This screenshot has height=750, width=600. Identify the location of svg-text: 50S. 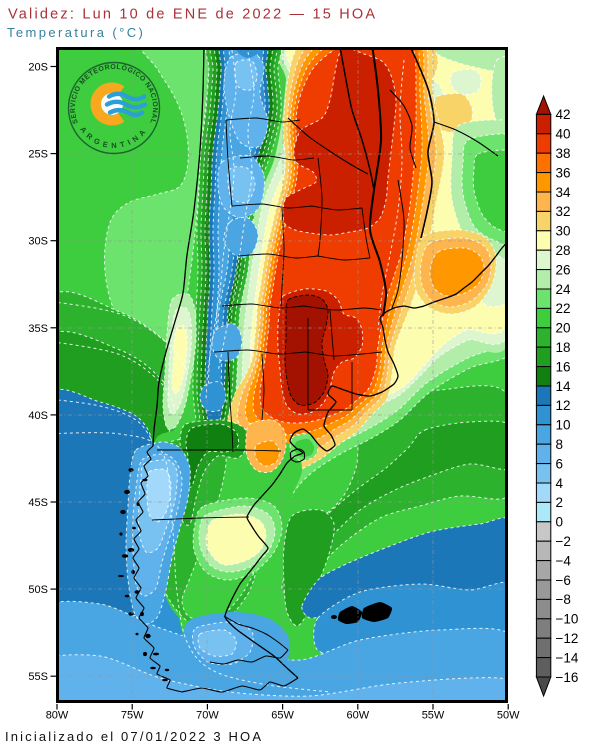
(38, 590).